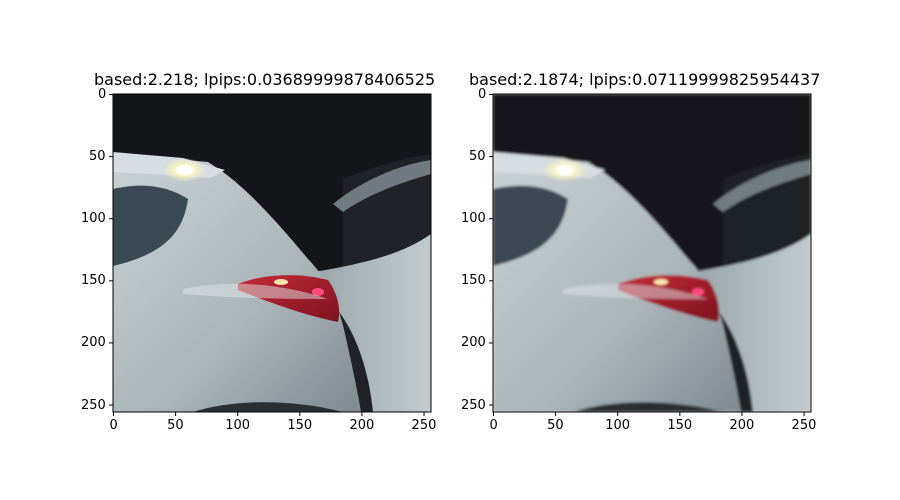  I want to click on panel-2-xtick-label: 100, so click(618, 425).